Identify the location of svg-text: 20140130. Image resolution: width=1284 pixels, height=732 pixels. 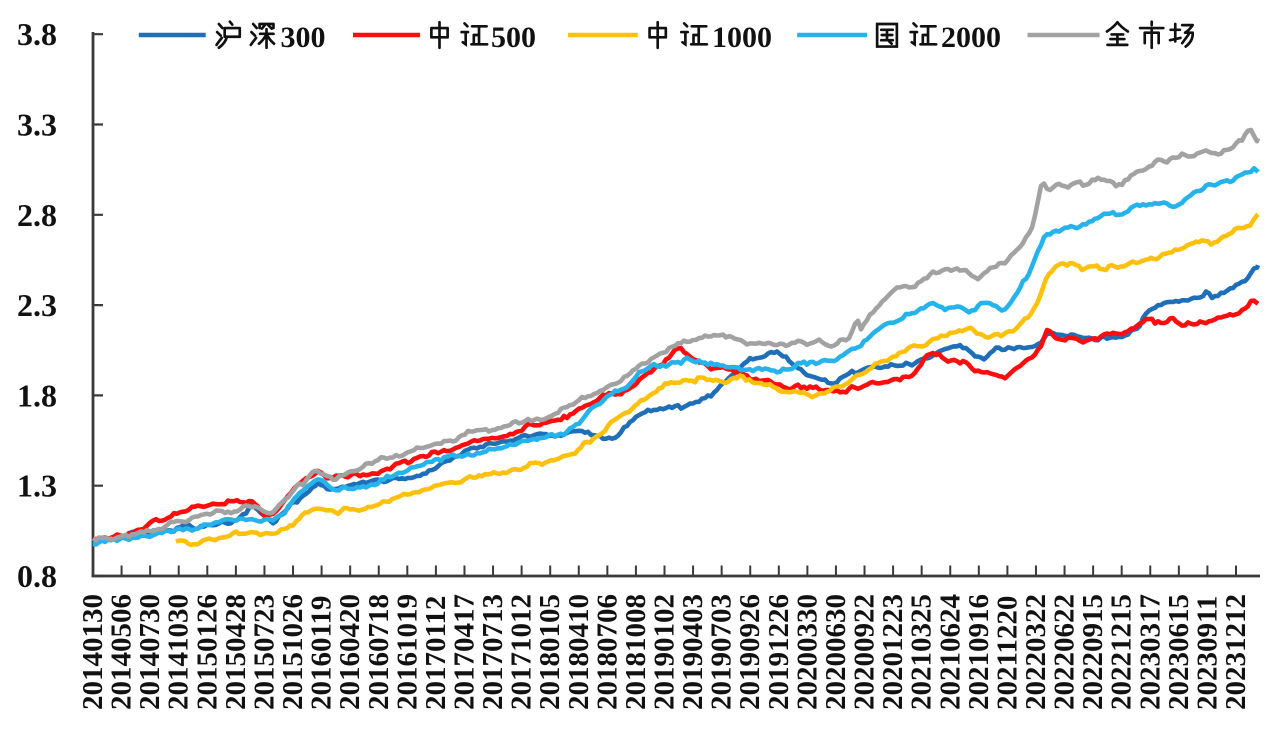
(93, 652).